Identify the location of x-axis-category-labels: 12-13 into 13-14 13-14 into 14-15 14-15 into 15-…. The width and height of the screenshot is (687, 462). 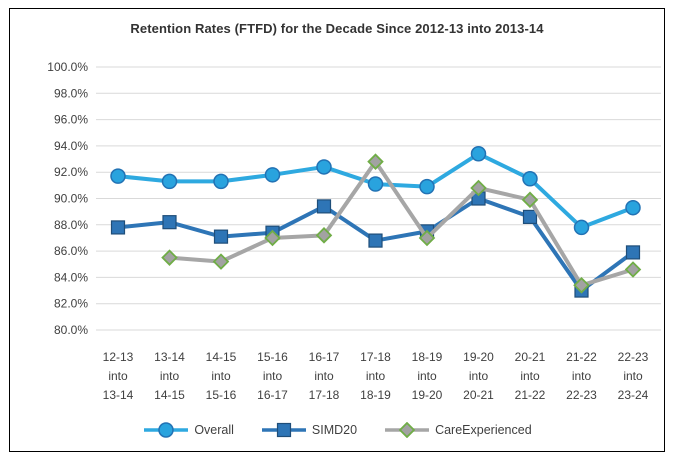
(376, 376).